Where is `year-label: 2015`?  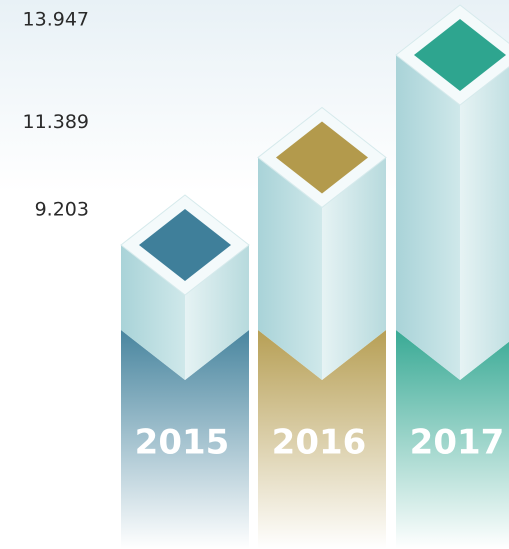
year-label: 2015 is located at coordinates (182, 443).